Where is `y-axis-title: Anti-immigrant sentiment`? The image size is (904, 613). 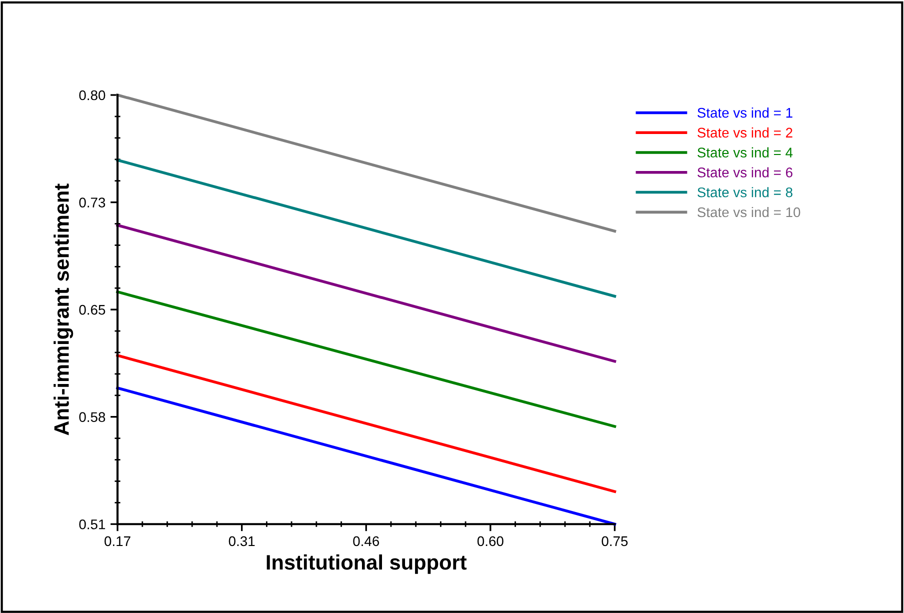 y-axis-title: Anti-immigrant sentiment is located at coordinates (64, 310).